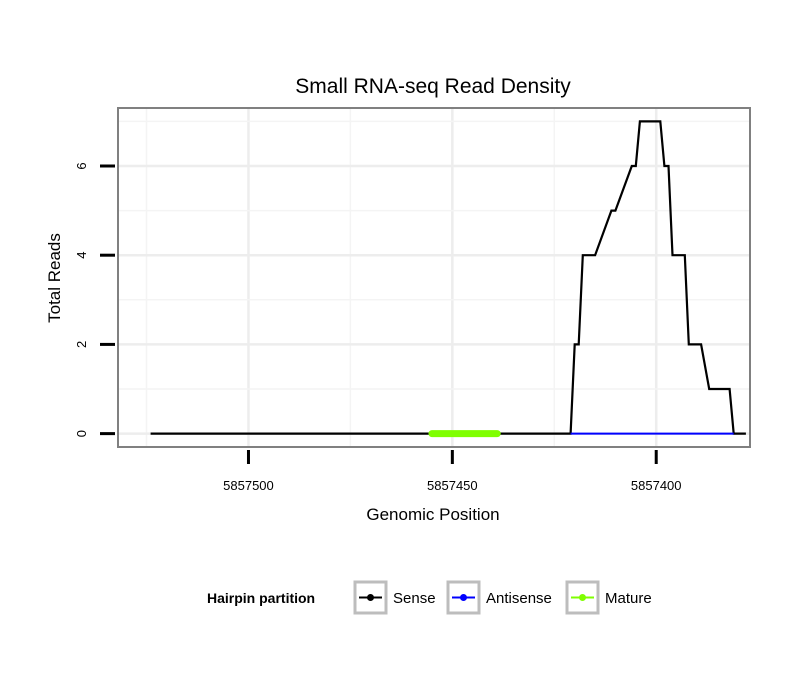 This screenshot has height=690, width=810. Describe the element at coordinates (248, 485) in the screenshot. I see `x-tick-label: 5857500` at that location.